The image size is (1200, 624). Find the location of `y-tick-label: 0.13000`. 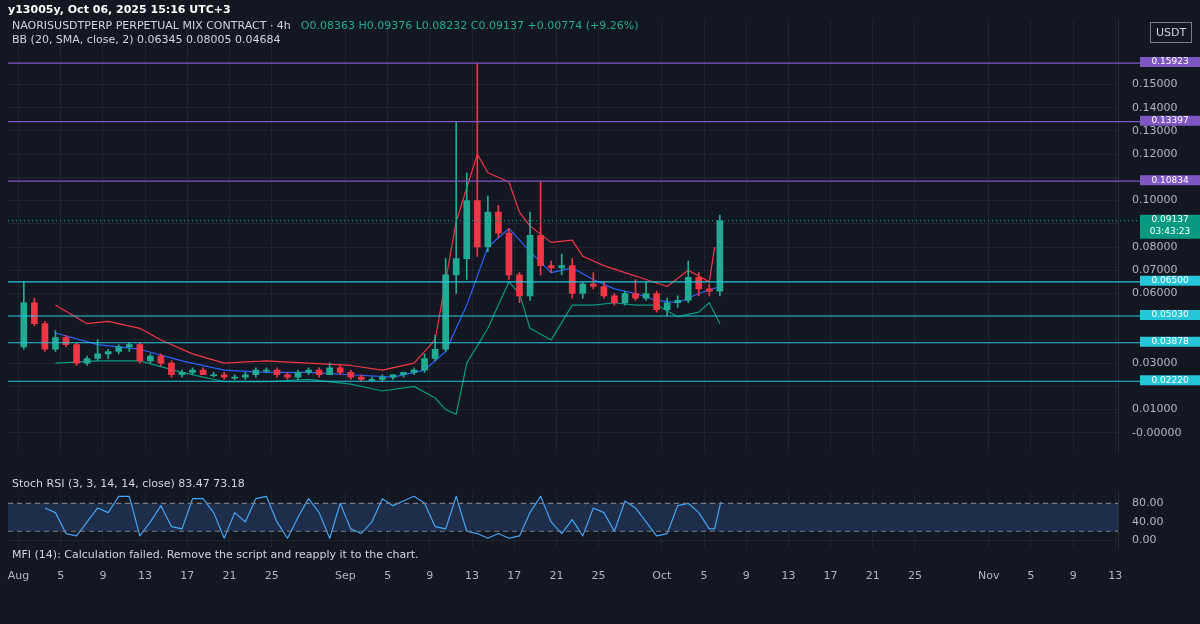

y-tick-label: 0.13000 is located at coordinates (1155, 130).